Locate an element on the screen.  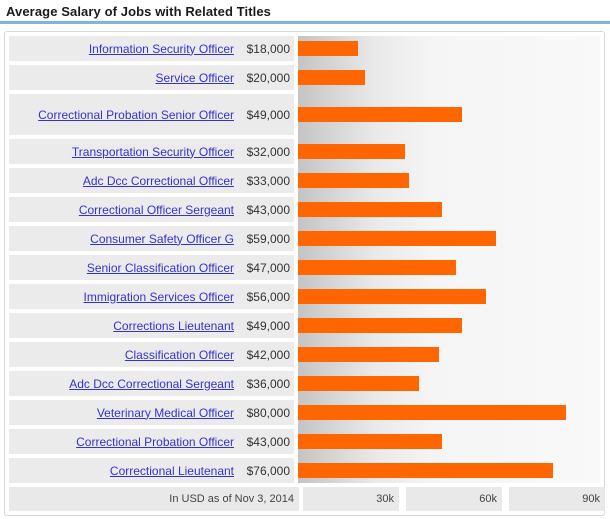
job-row: Senior Classification Officer $47,000 is located at coordinates (151, 267).